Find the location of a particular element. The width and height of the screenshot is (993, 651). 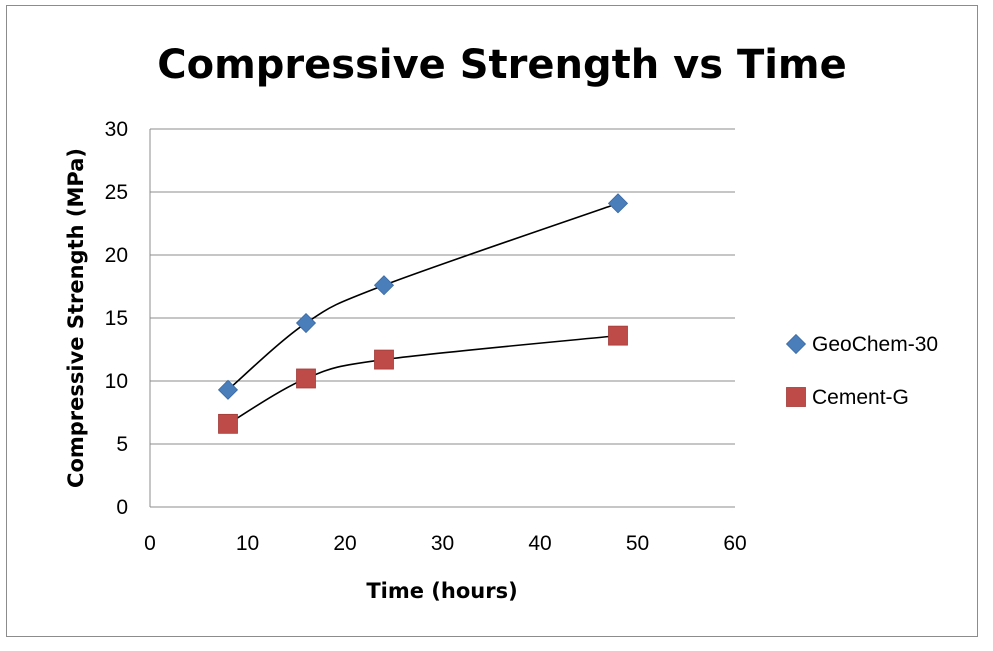

chart-title: Compressive Strength vs Time is located at coordinates (502, 65).